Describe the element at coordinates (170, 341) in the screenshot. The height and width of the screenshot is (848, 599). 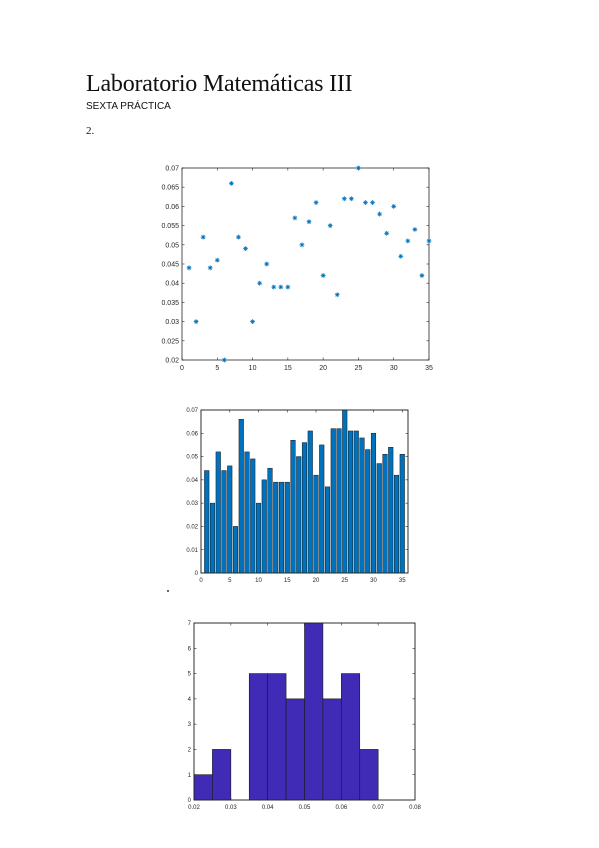
I see `scatter-y-tick-label: 0.025` at that location.